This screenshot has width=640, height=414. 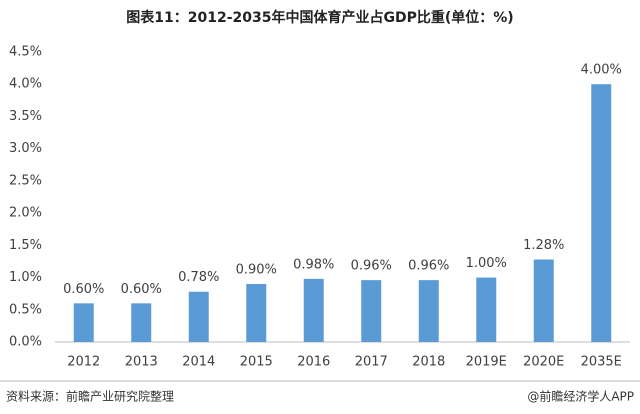 What do you see at coordinates (90, 396) in the screenshot?
I see `source: 资料来源：前瞻产业研究院整理` at bounding box center [90, 396].